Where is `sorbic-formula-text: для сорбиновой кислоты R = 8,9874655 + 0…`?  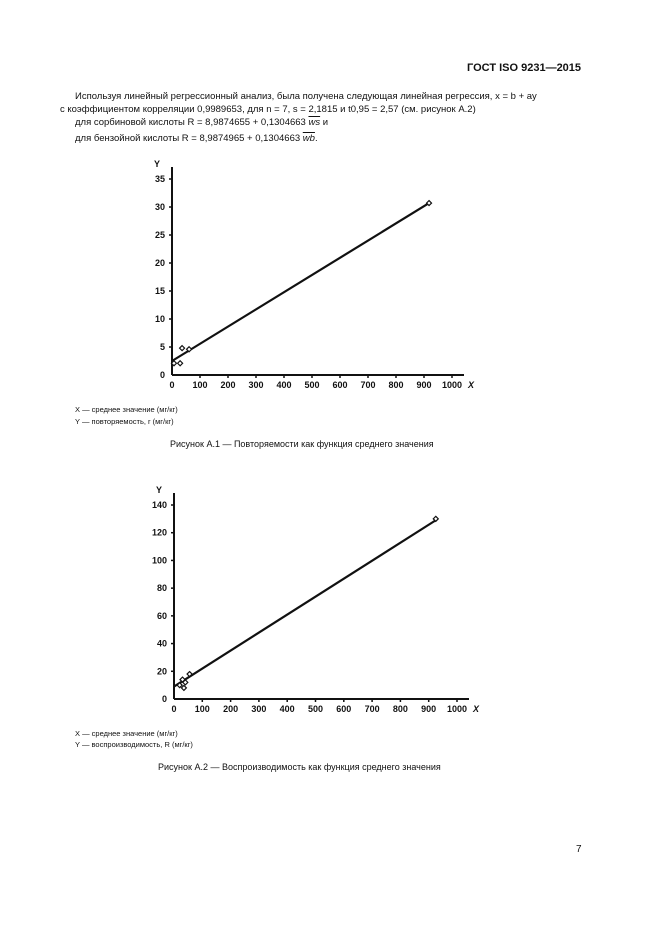 sorbic-formula-text: для сорбиновой кислоты R = 8,9874655 + 0… is located at coordinates (190, 122).